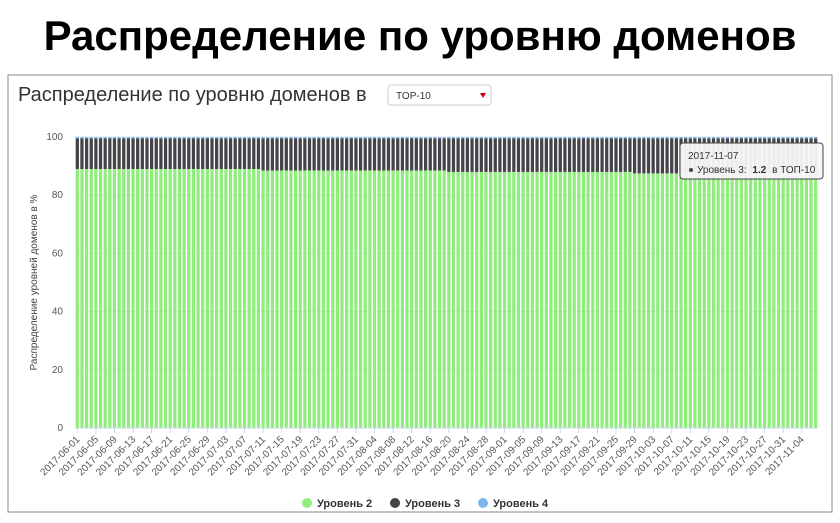  I want to click on panel-title: Распределение по уровню доменов в, so click(192, 95).